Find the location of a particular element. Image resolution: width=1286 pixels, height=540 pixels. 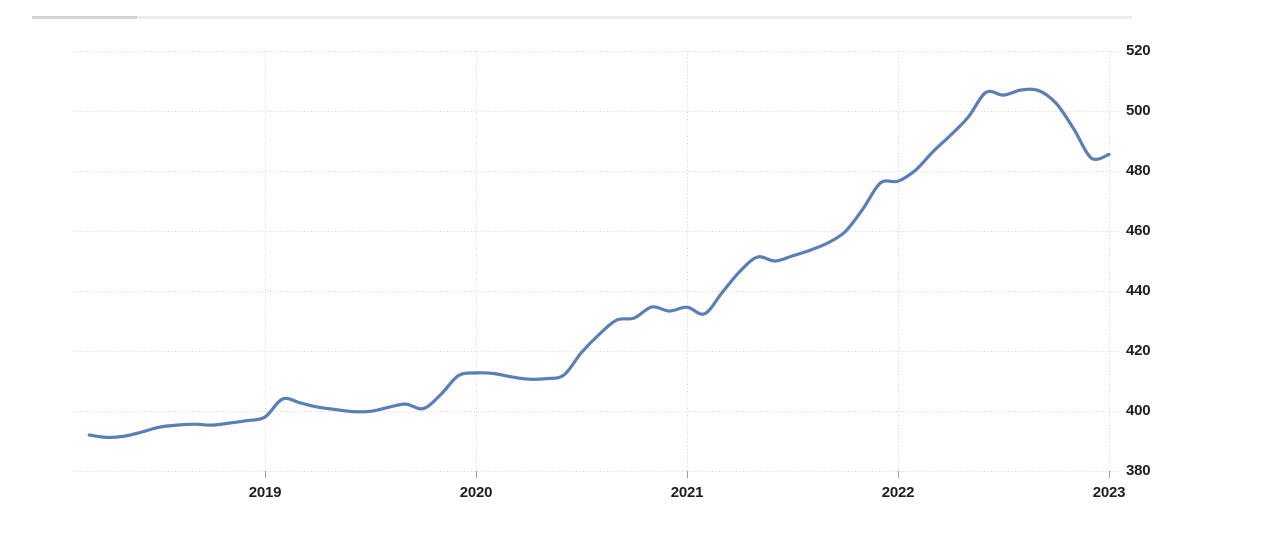

y-axis-label: 380 is located at coordinates (1138, 470).